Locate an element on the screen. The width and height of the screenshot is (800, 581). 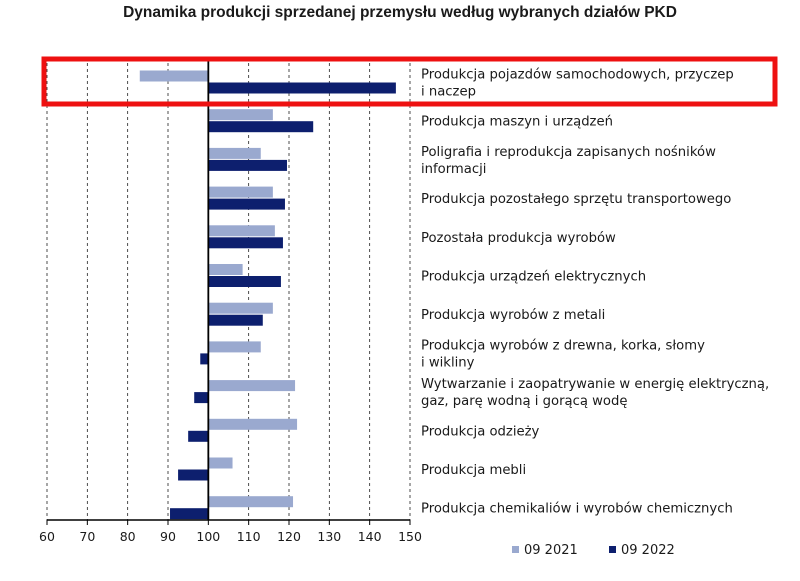
tick-labels: 60 70 80 90 100 110 120 130 140 150 is located at coordinates (230, 536).